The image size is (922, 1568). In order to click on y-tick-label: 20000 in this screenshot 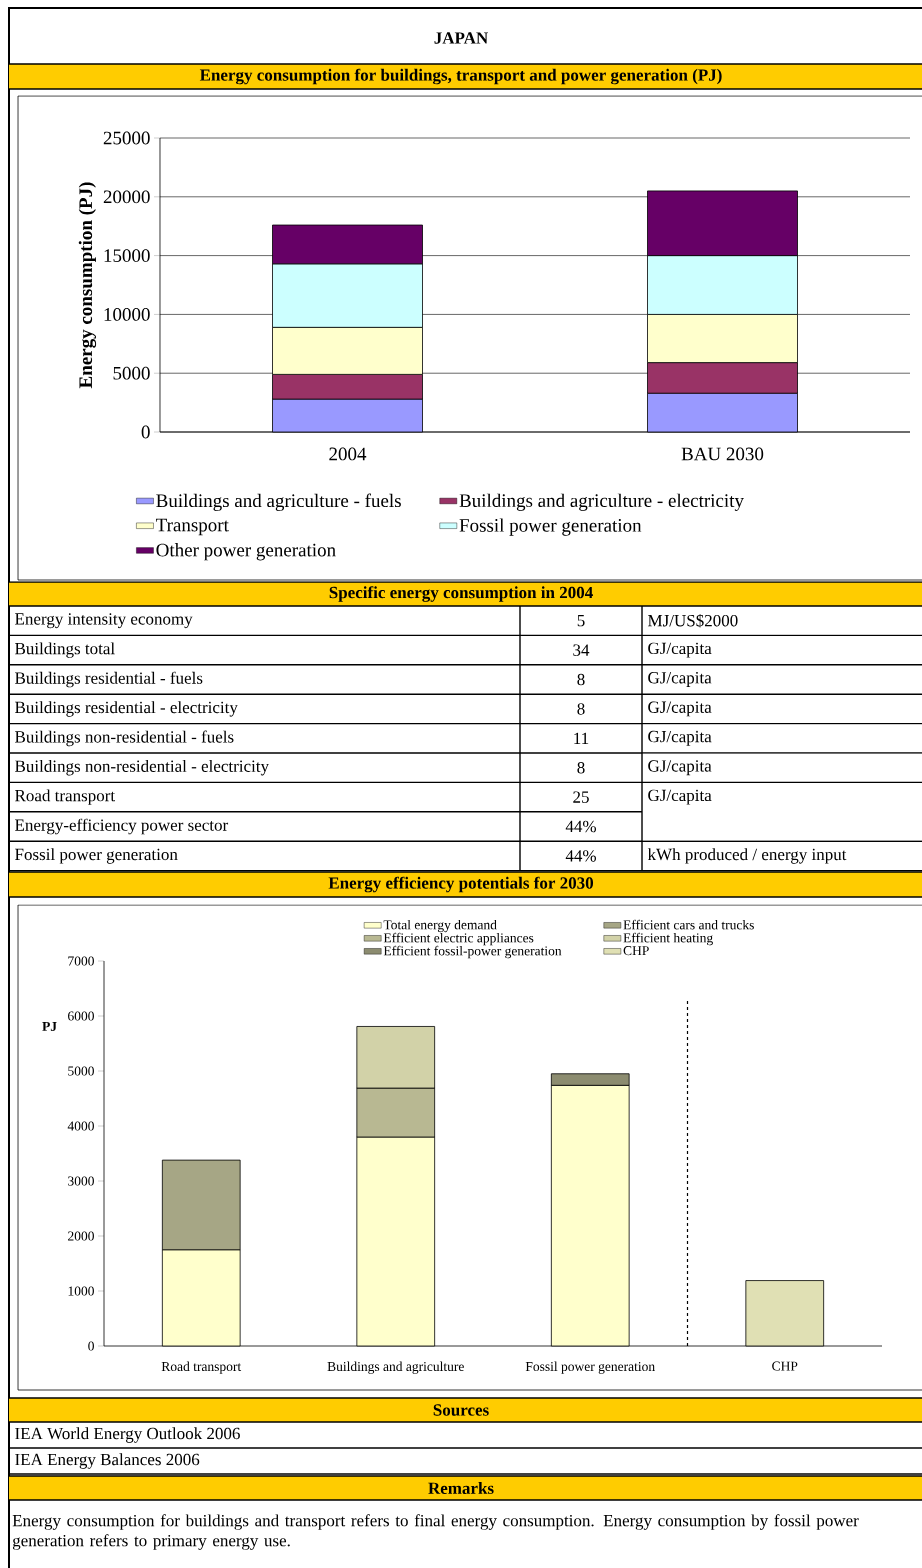, I will do `click(126, 197)`.